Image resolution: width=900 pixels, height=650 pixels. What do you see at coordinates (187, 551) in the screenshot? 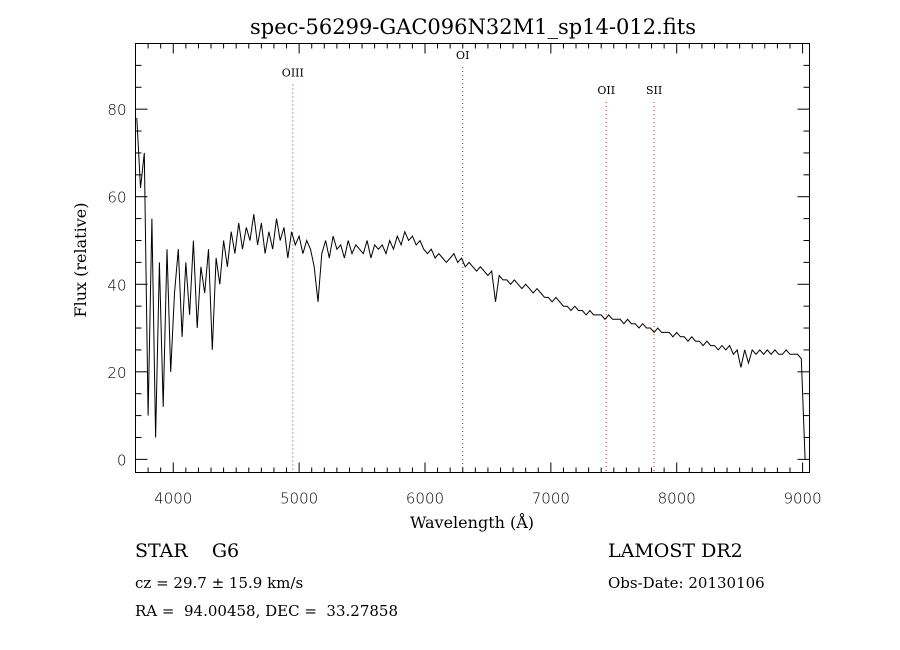
I see `object-class: STAR G6` at bounding box center [187, 551].